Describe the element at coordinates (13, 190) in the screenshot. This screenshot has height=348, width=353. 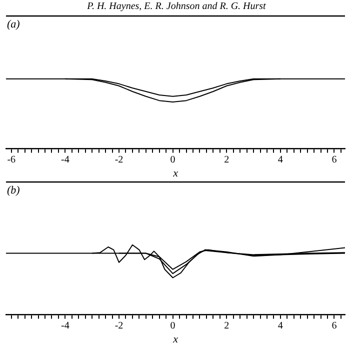
I see `chart-title: (b)` at that location.